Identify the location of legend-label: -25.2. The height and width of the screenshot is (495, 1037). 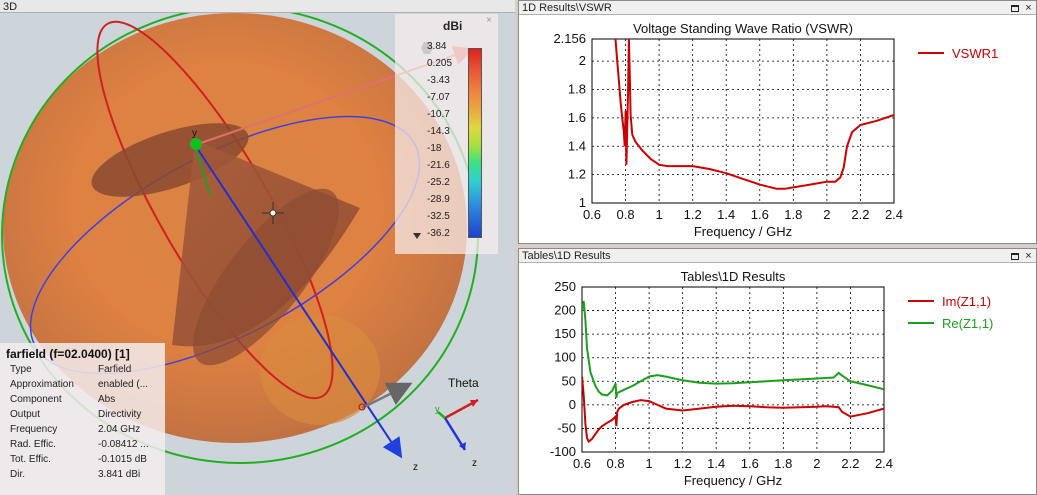
(438, 182).